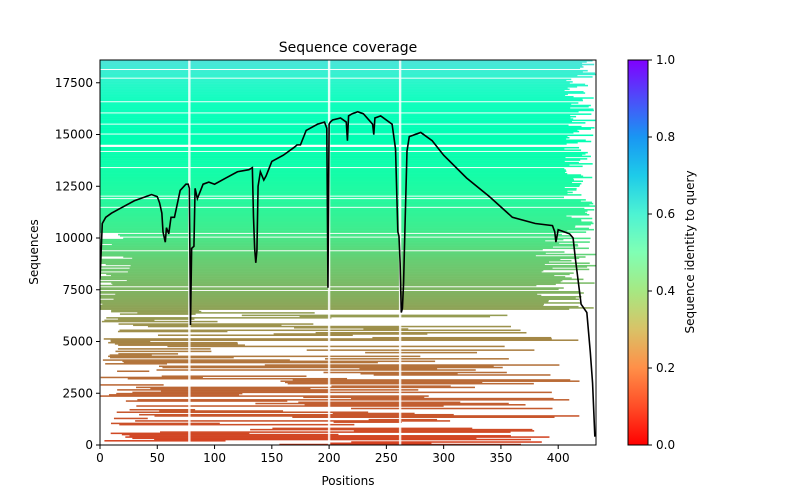 The width and height of the screenshot is (800, 500). Describe the element at coordinates (34, 251) in the screenshot. I see `y-axis-label: Sequences` at that location.